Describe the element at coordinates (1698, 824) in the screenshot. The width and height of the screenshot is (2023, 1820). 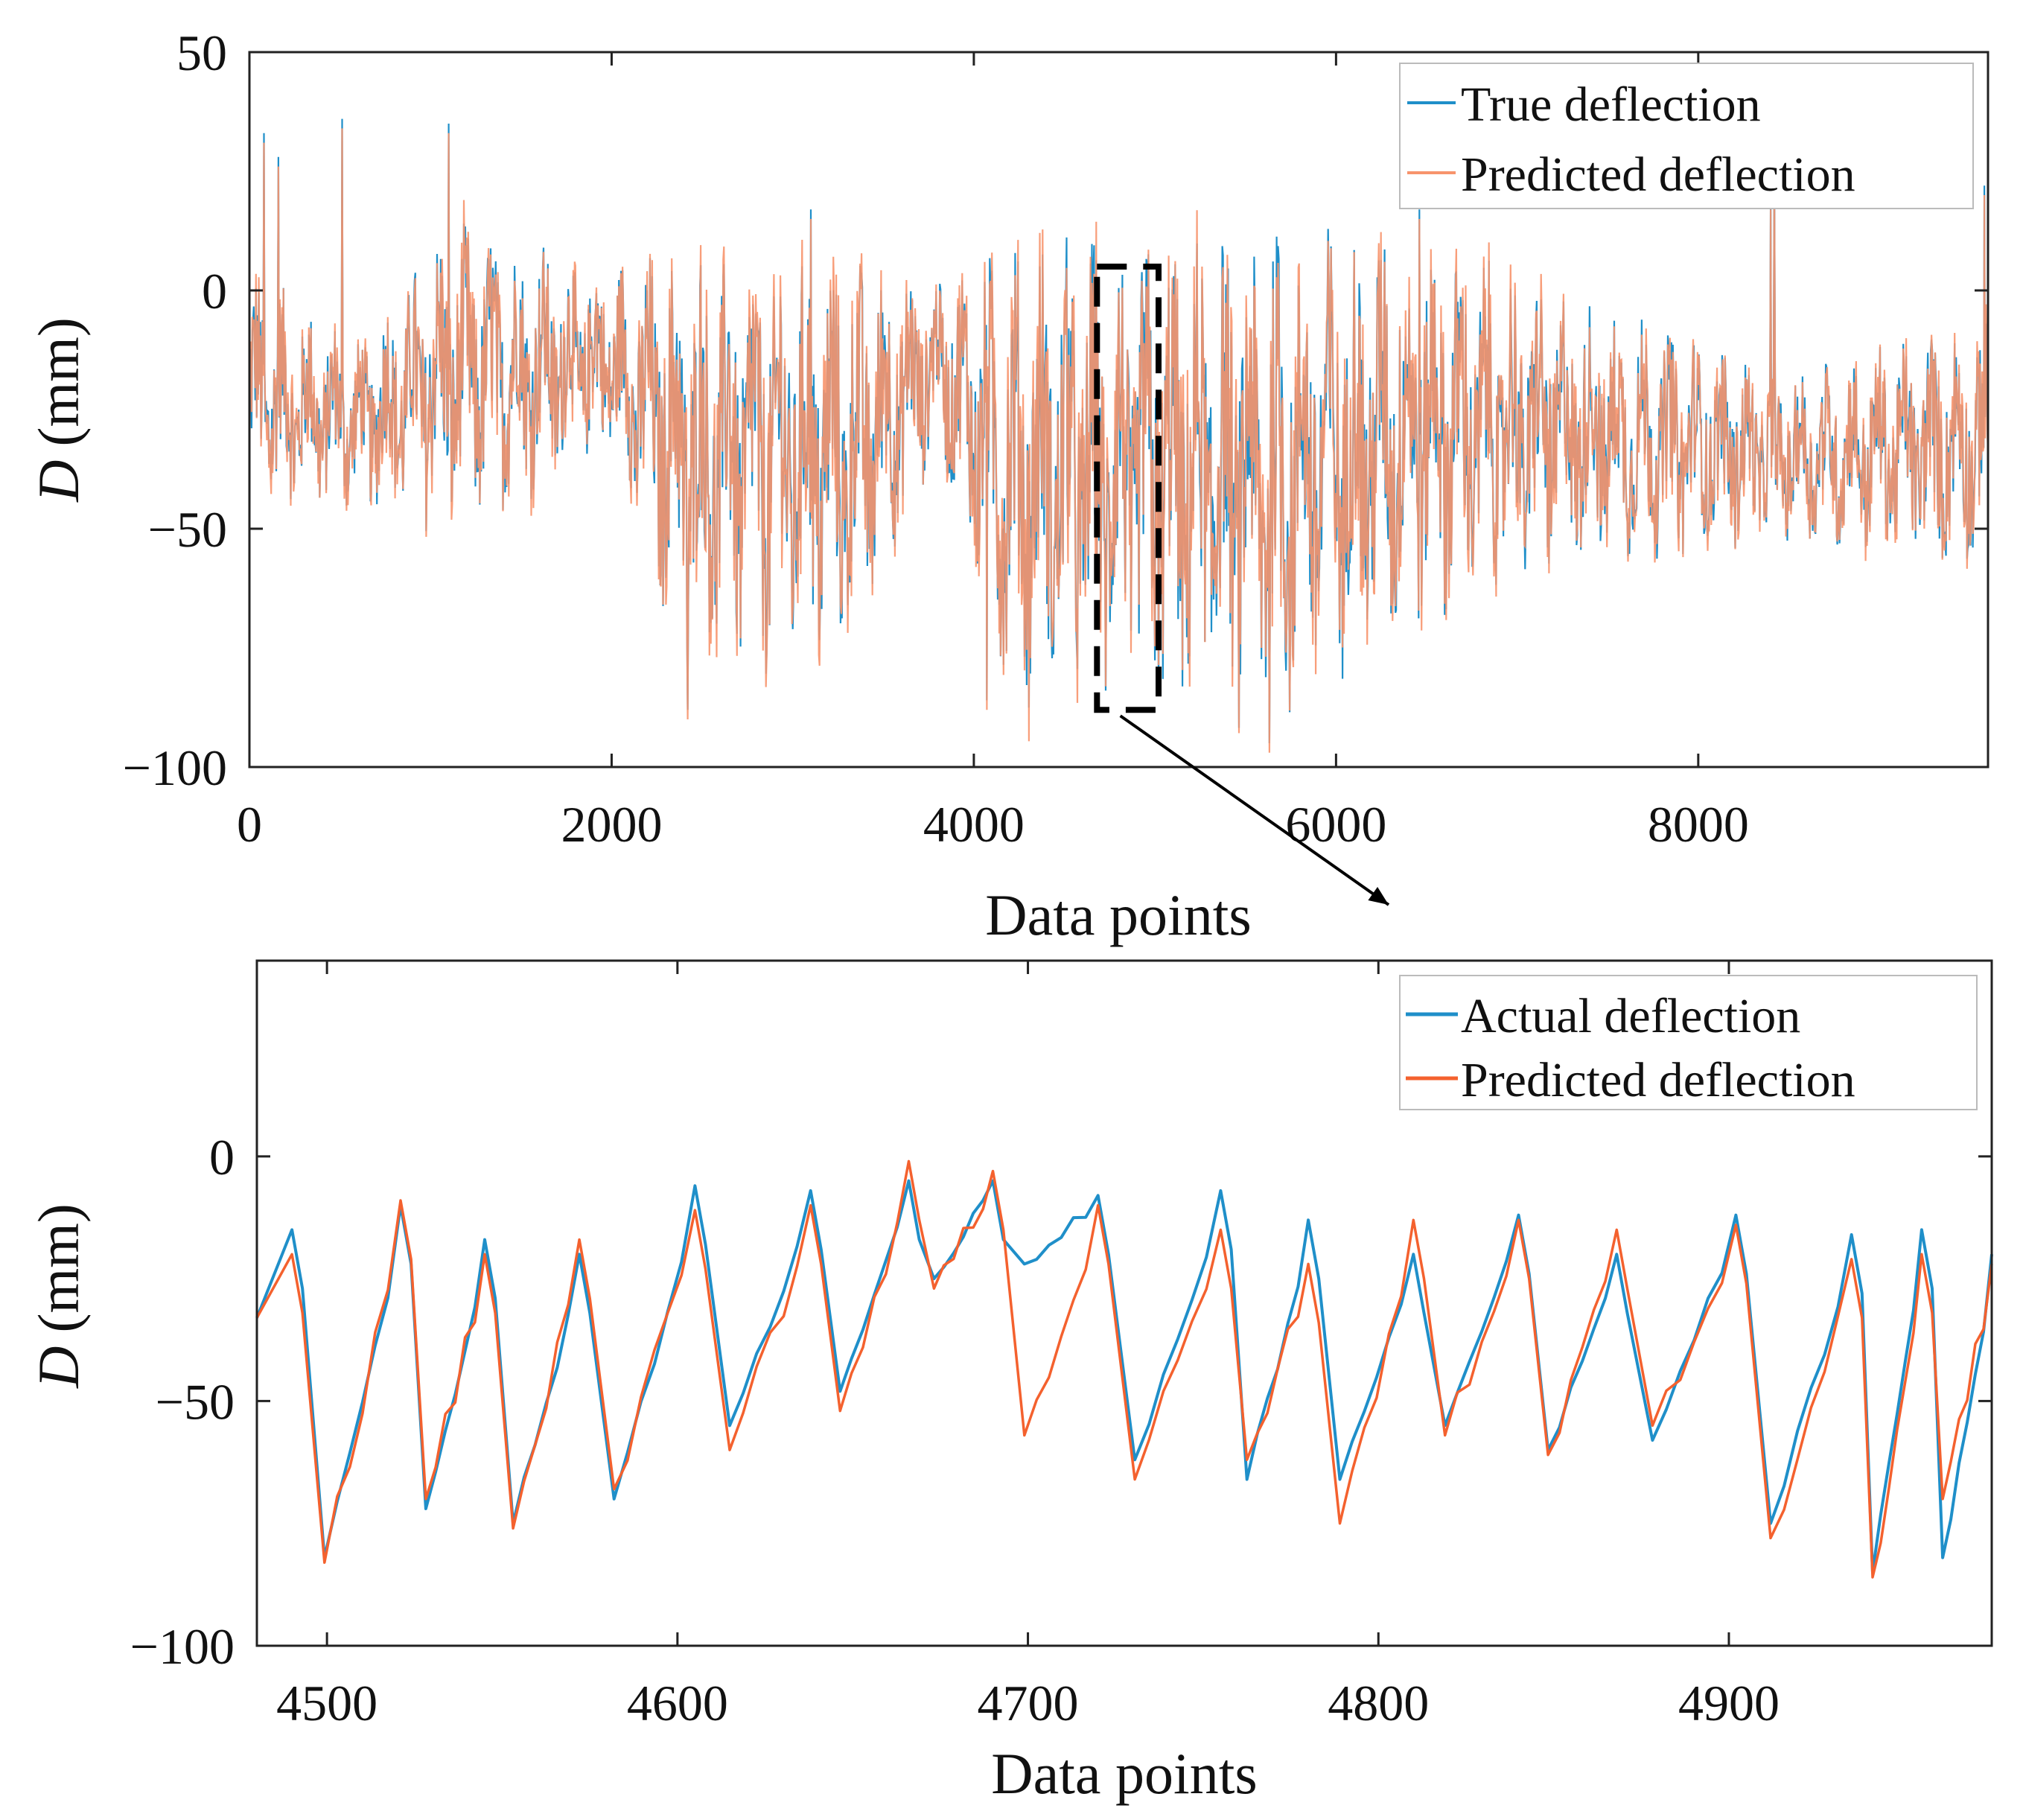
I see `overview-x-tick-label: 8000` at that location.